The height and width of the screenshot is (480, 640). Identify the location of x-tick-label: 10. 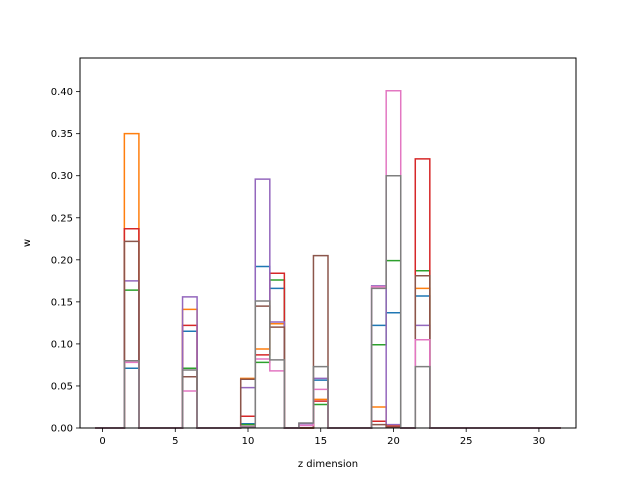
(248, 441).